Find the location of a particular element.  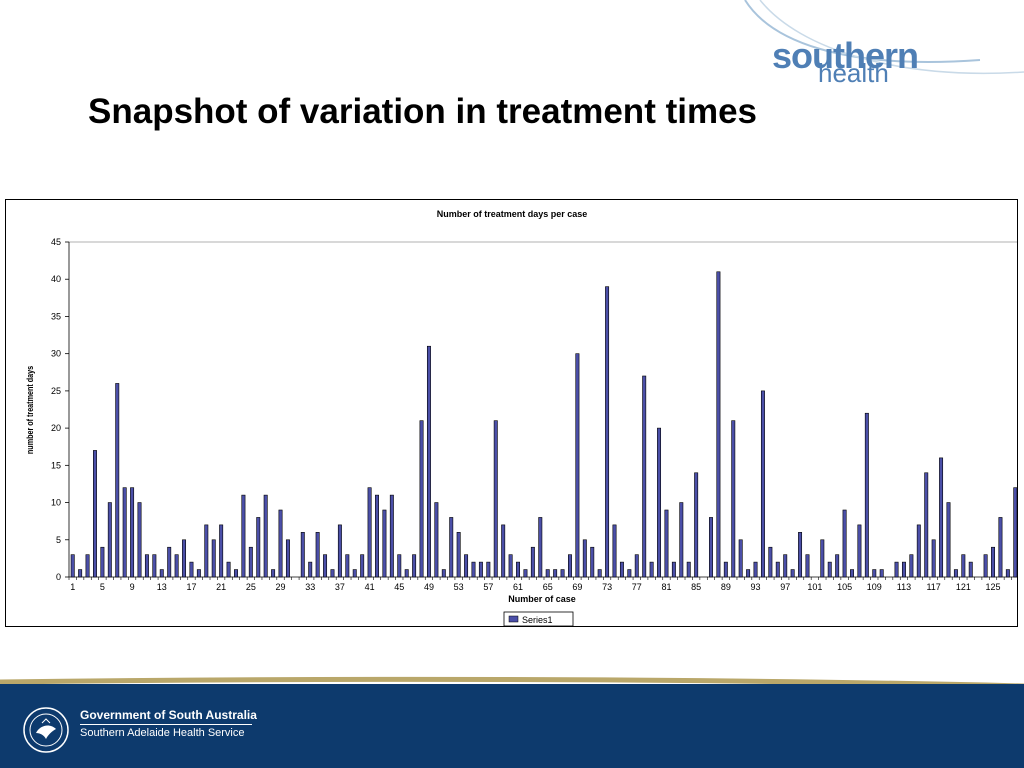

x-tick-label: 13 is located at coordinates (162, 587).